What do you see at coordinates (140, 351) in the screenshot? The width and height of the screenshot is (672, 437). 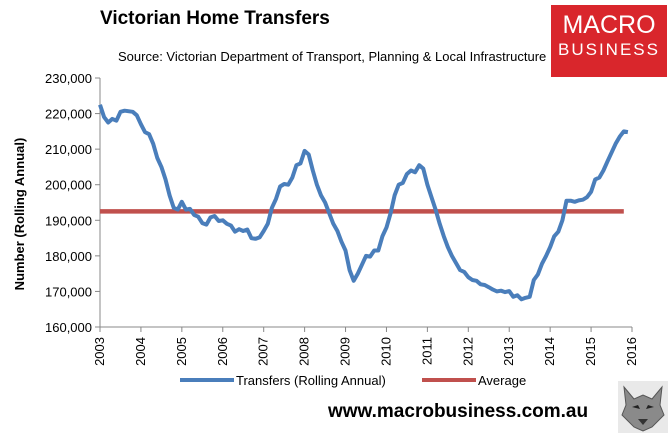 I see `x-tick-label: 2004` at bounding box center [140, 351].